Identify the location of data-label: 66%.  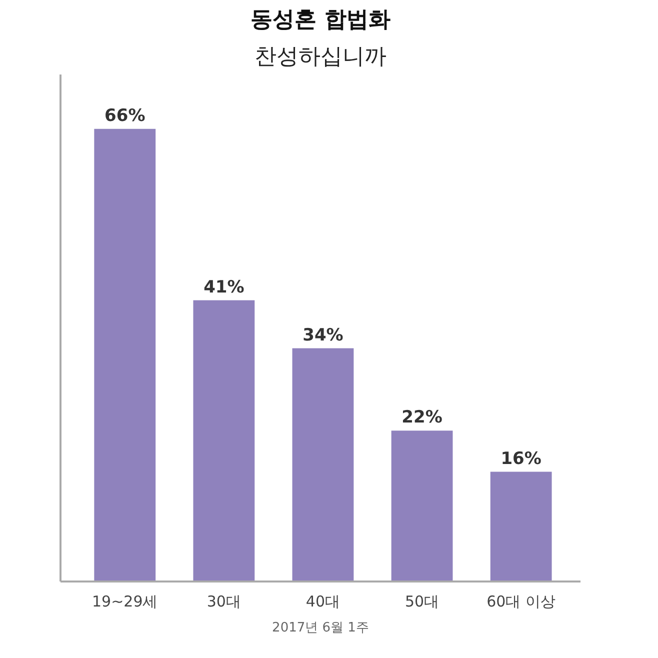
(125, 116).